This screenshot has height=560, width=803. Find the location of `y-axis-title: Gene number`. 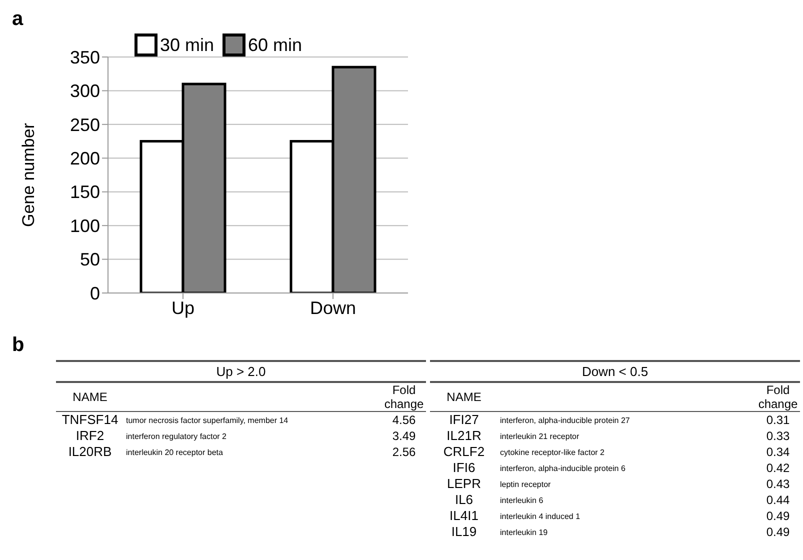

y-axis-title: Gene number is located at coordinates (28, 174).